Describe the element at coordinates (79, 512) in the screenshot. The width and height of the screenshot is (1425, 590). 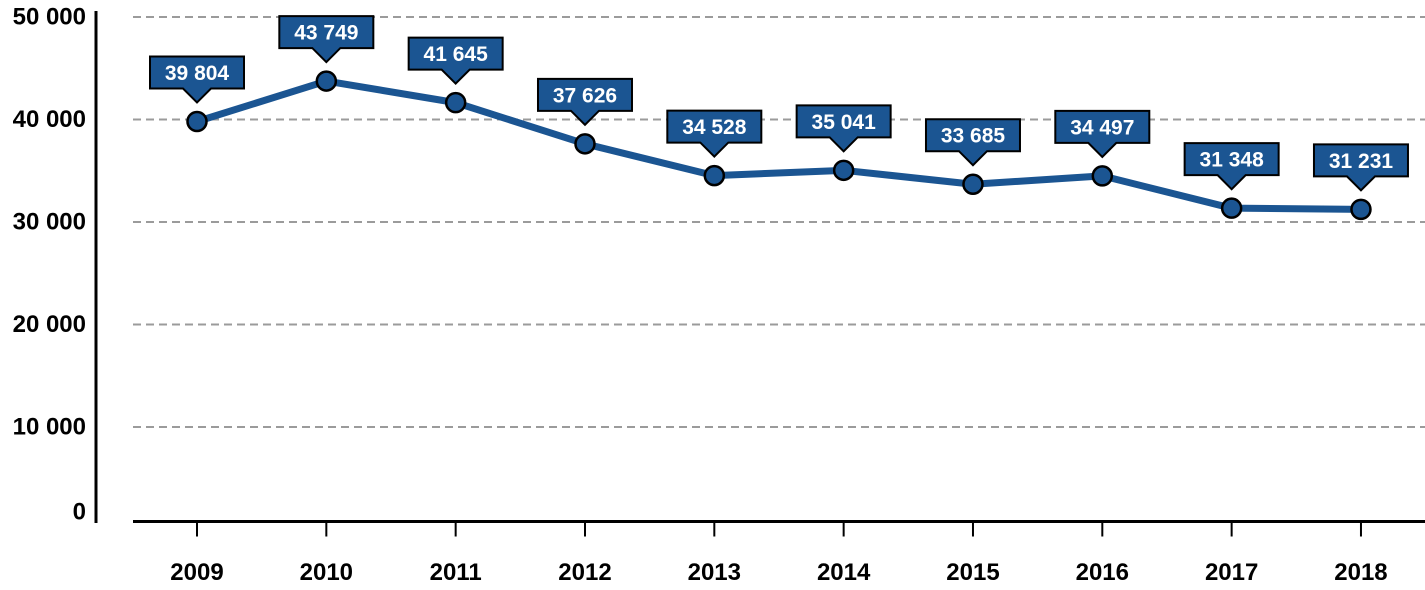
I see `y-axis-label-0: 0` at that location.